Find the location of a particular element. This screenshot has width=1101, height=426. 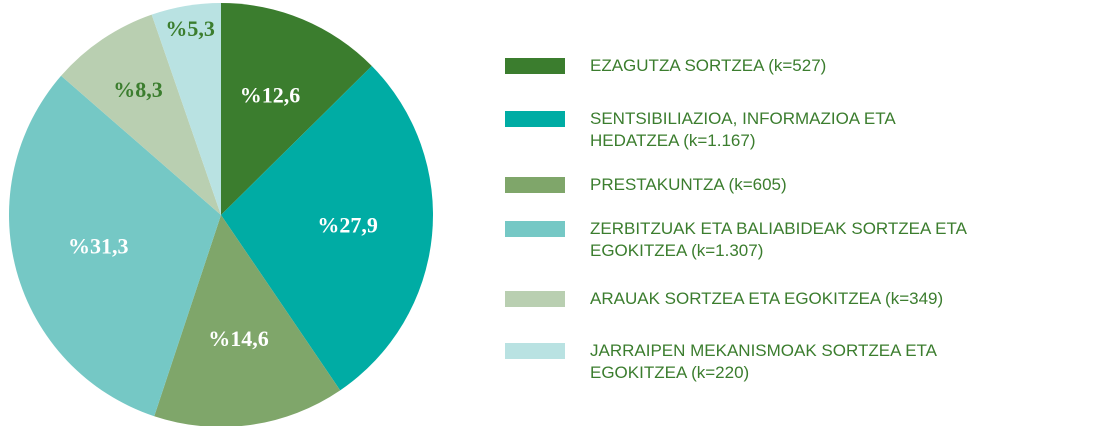

slice-label: %27,9 is located at coordinates (347, 224).